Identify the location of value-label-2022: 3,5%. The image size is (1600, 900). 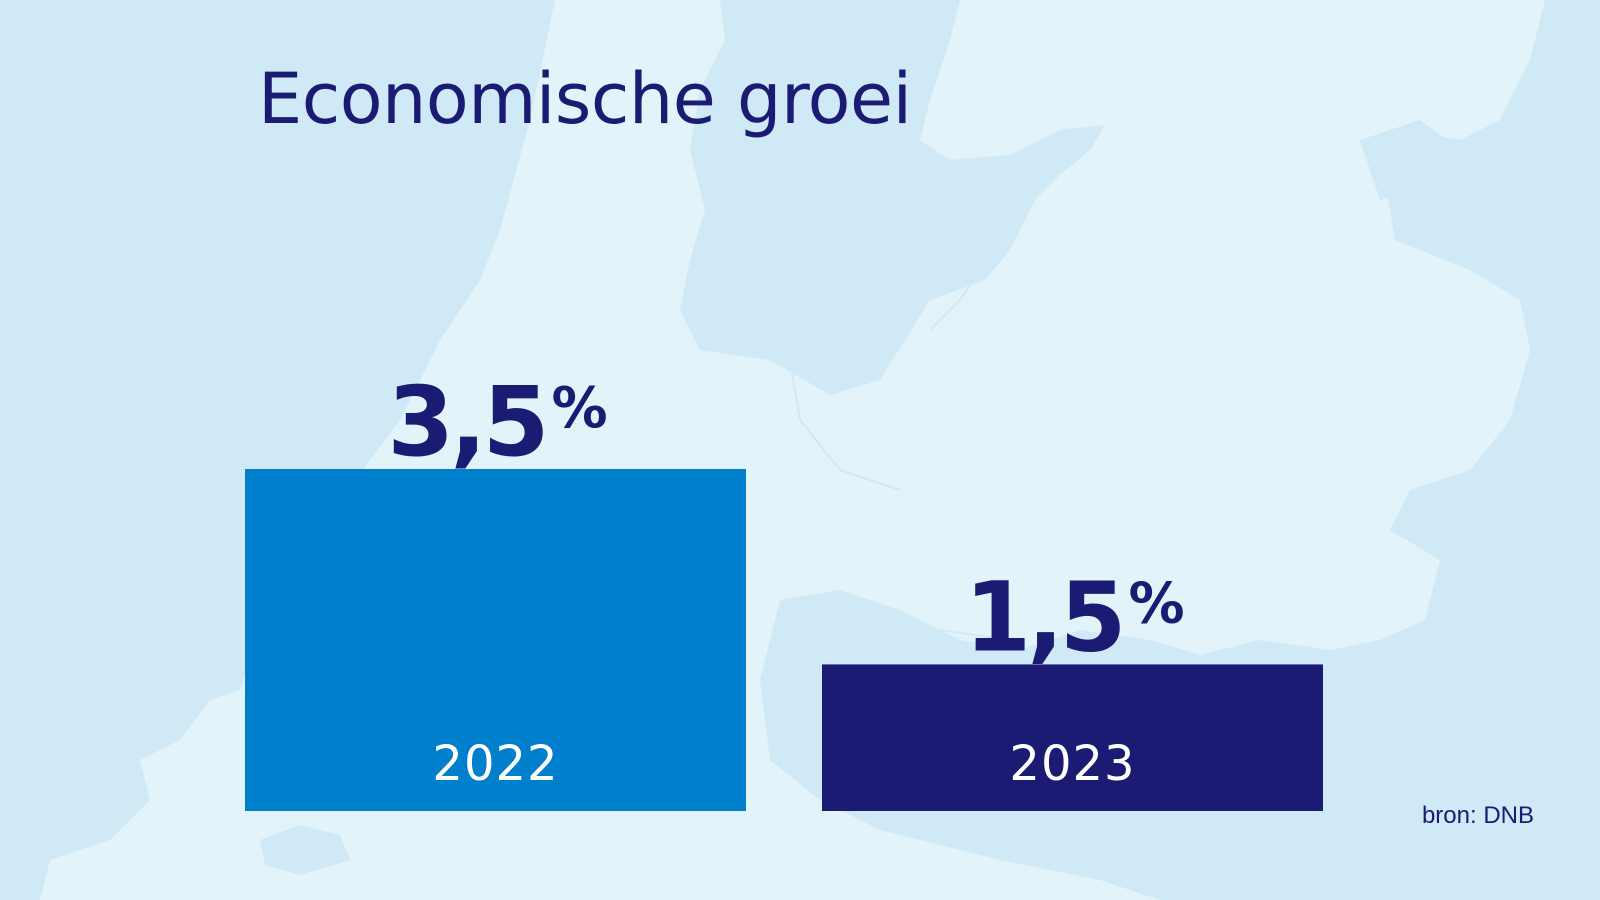
(496, 422).